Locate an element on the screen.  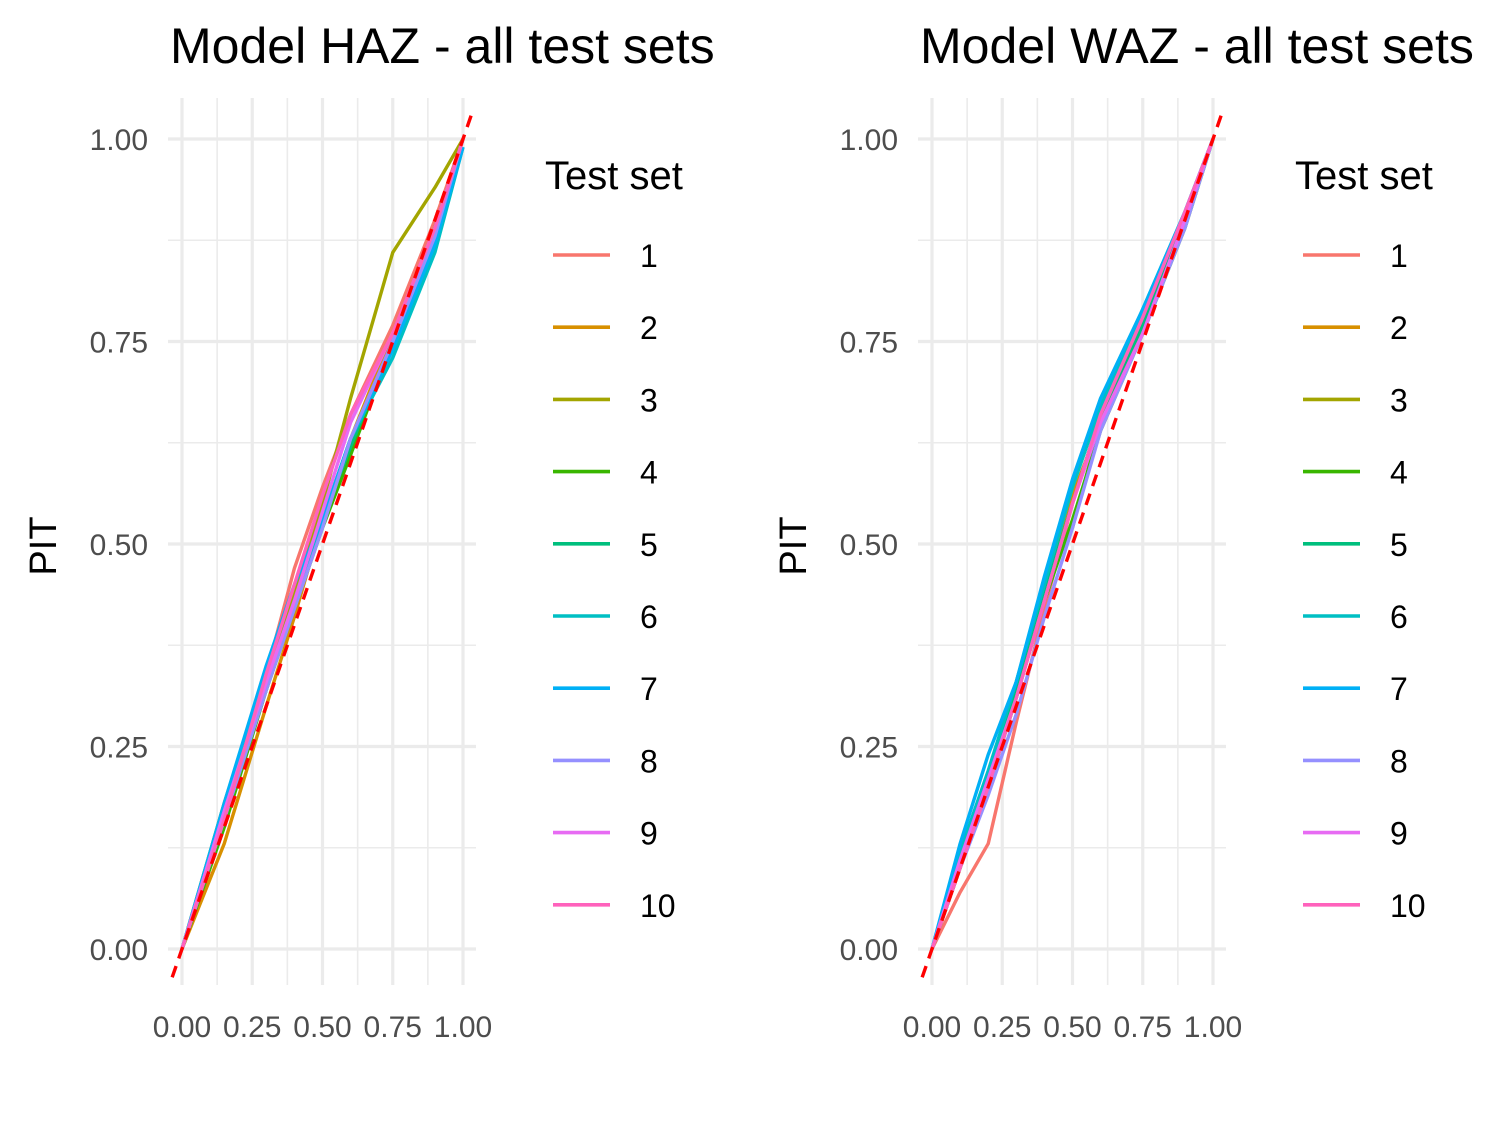
panel-haz-series-7-line is located at coordinates (322, 548).